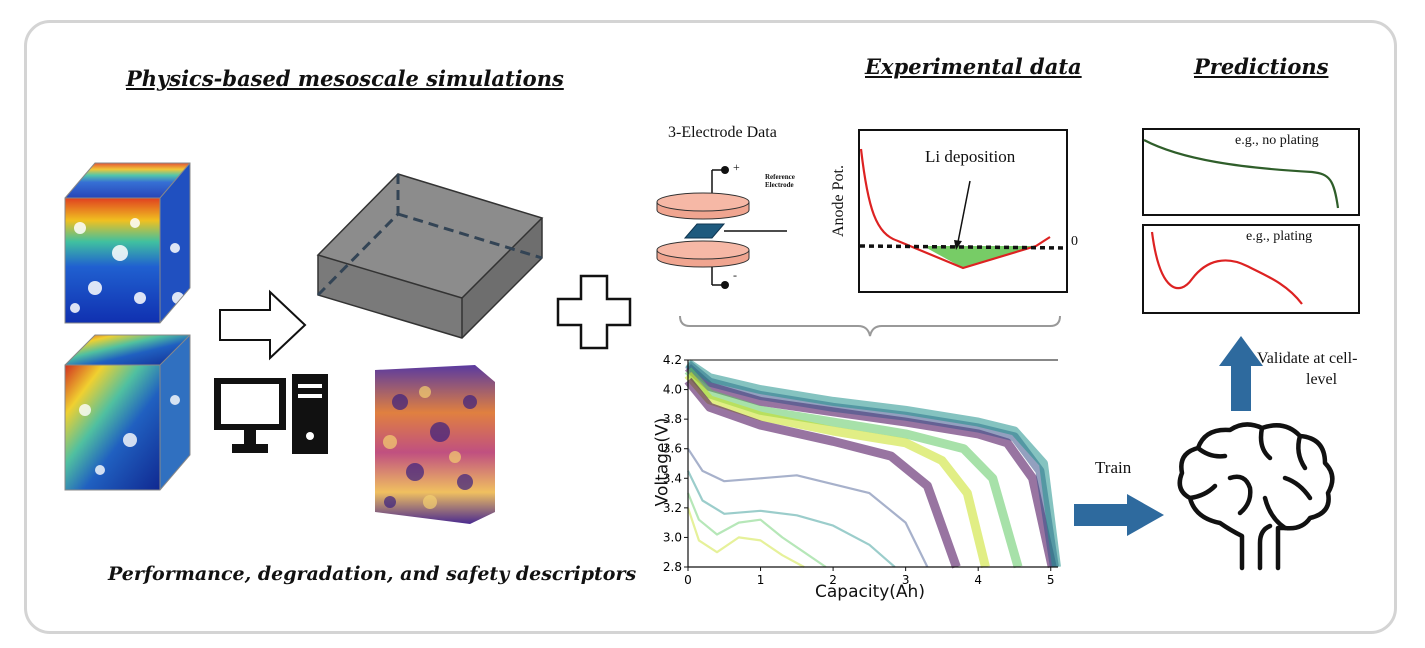 Image resolution: width=1425 pixels, height=648 pixels. Describe the element at coordinates (672, 360) in the screenshot. I see `y-tick-label: 4.2` at that location.